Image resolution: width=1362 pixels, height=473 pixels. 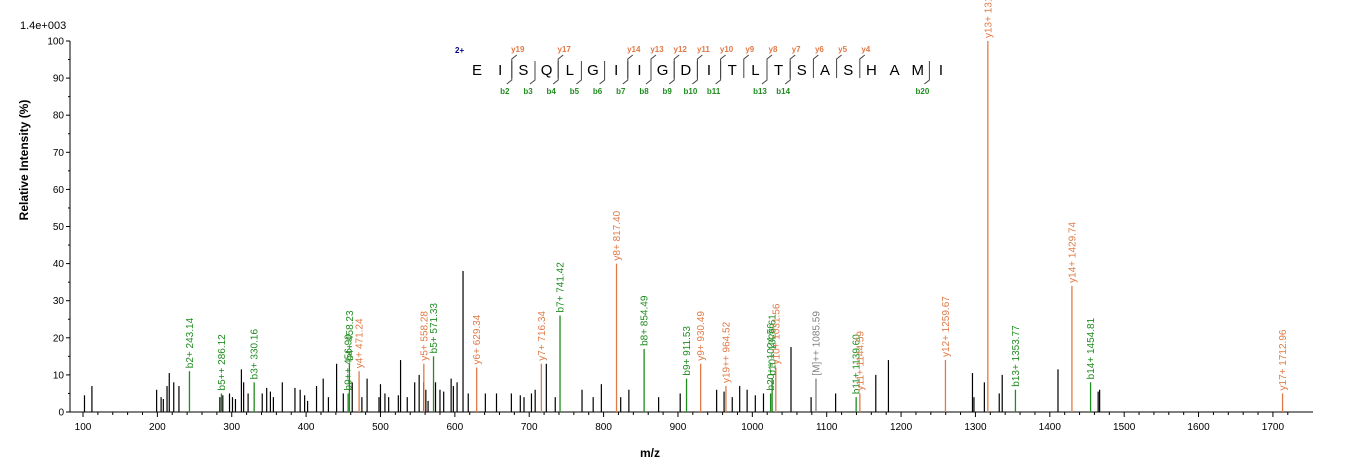 What do you see at coordinates (645, 320) in the screenshot?
I see `peak-label: b8+ 854.49` at bounding box center [645, 320].